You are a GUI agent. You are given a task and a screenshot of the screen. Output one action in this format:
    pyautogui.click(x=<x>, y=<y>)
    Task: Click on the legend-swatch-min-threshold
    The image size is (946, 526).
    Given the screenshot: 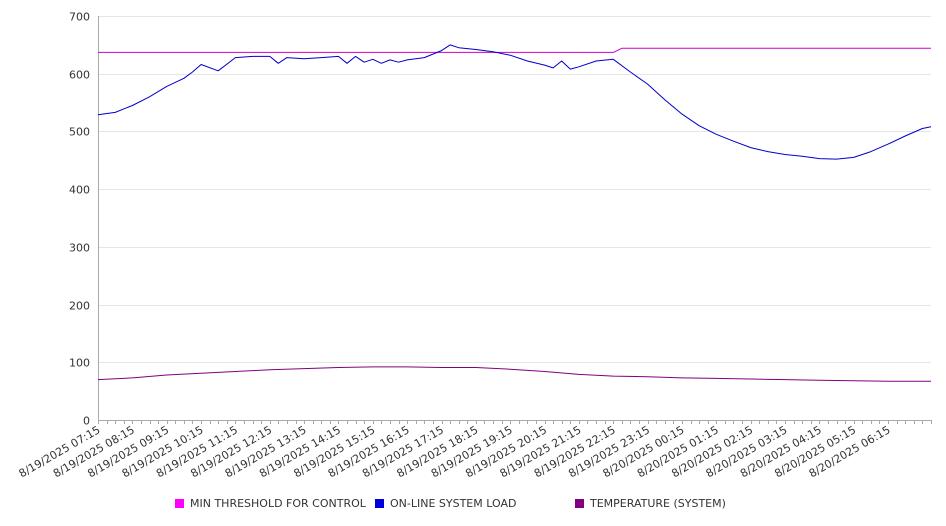 What is the action you would take?
    pyautogui.click(x=179, y=503)
    